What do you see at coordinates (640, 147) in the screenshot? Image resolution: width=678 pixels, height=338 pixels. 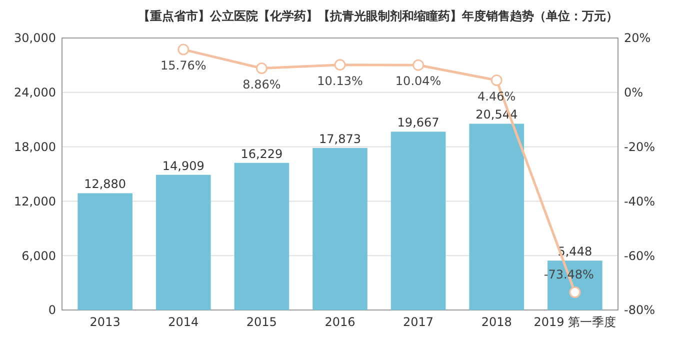 I see `y2-tick-label: -20%` at bounding box center [640, 147].